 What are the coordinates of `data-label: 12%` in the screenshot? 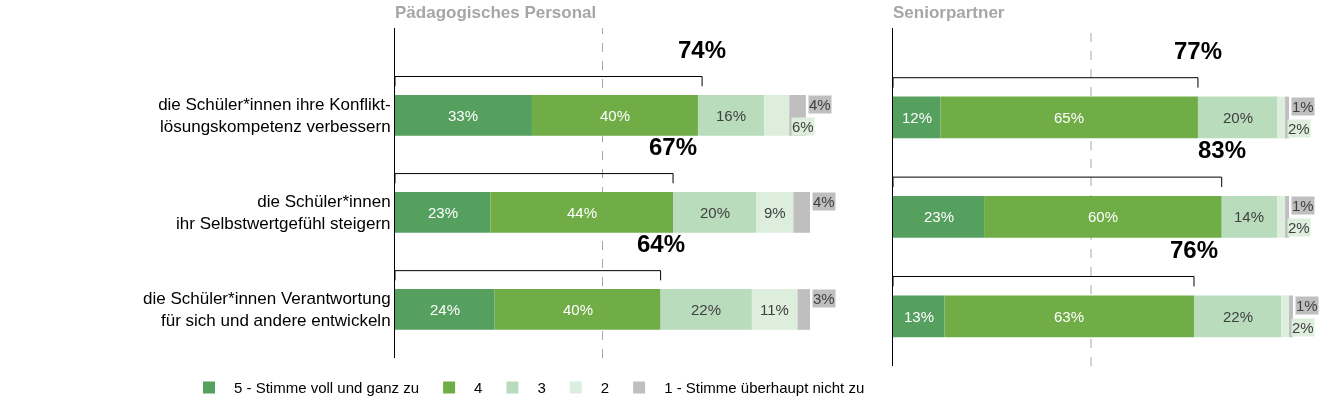 It's located at (917, 117).